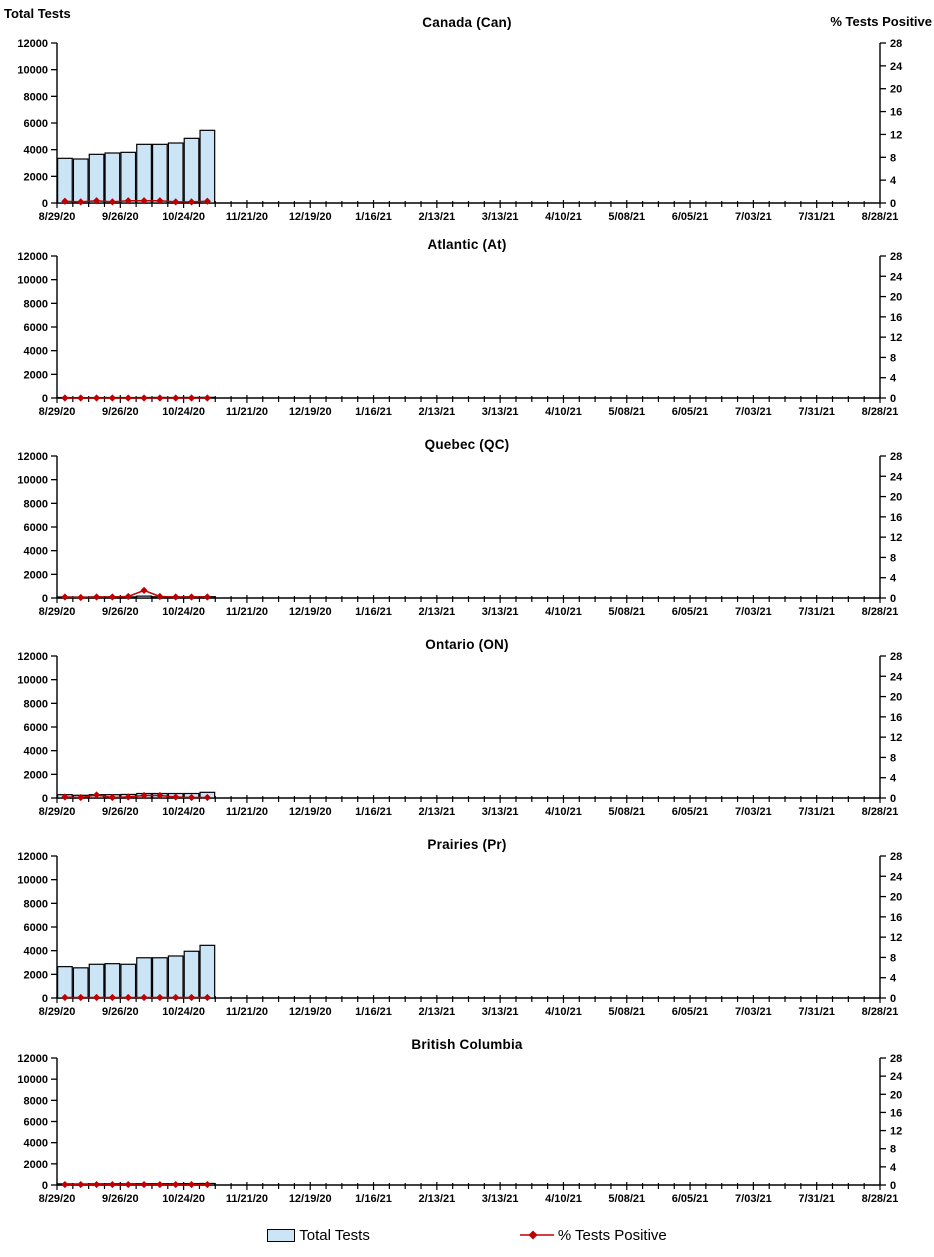  I want to click on svg-text: 3/13/21, so click(500, 217).